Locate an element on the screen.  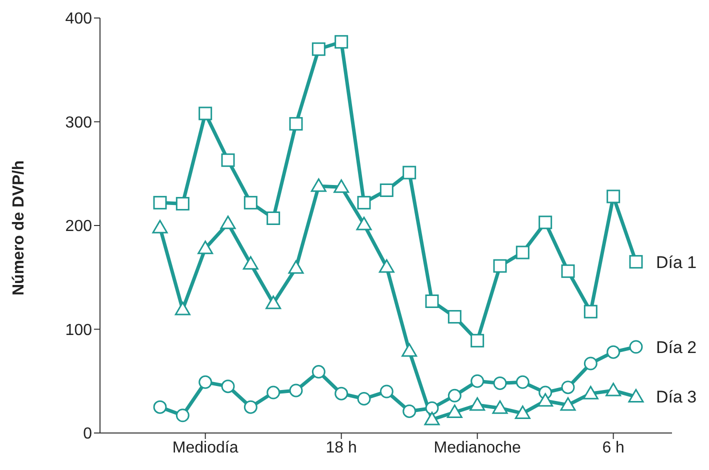
y-tick-label: 300 is located at coordinates (78, 123).